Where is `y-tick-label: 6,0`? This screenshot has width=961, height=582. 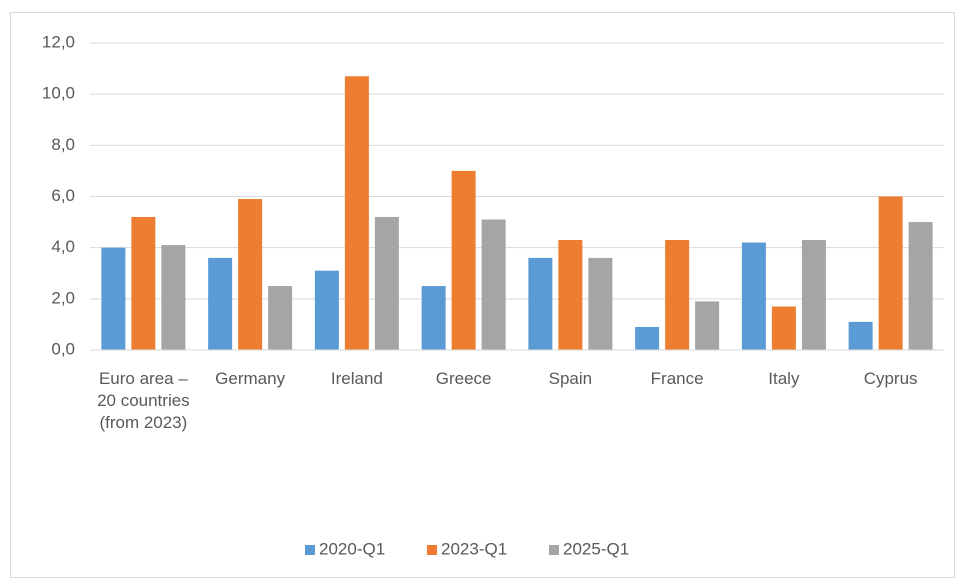 y-tick-label: 6,0 is located at coordinates (63, 195).